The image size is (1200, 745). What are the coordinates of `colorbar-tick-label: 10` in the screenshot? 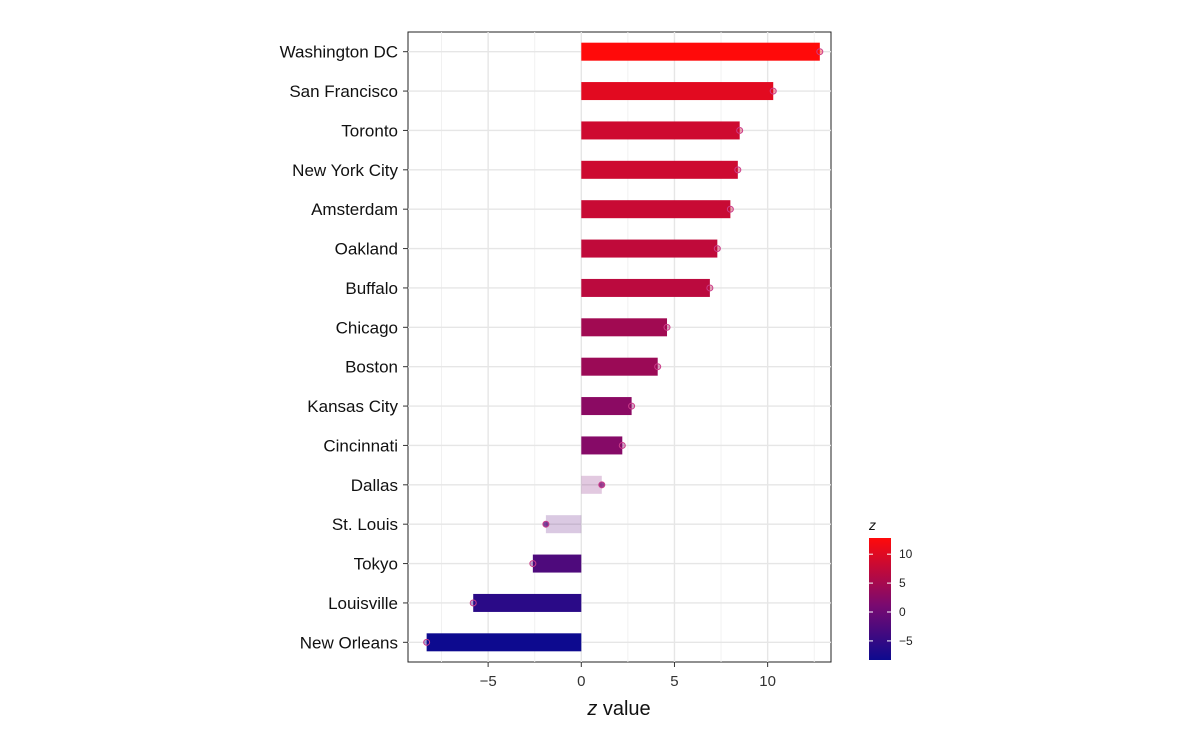 It's located at (906, 554).